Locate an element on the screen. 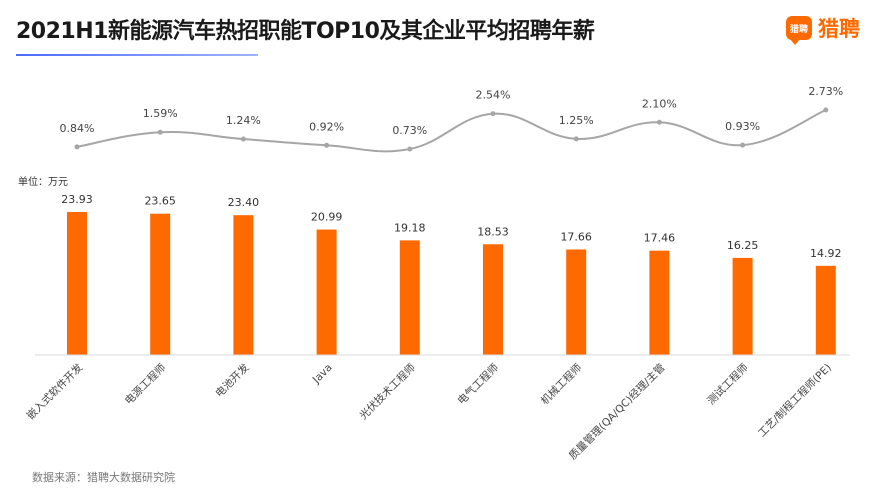 This screenshot has height=500, width=889. category-label-2: 电池开发 is located at coordinates (232, 380).